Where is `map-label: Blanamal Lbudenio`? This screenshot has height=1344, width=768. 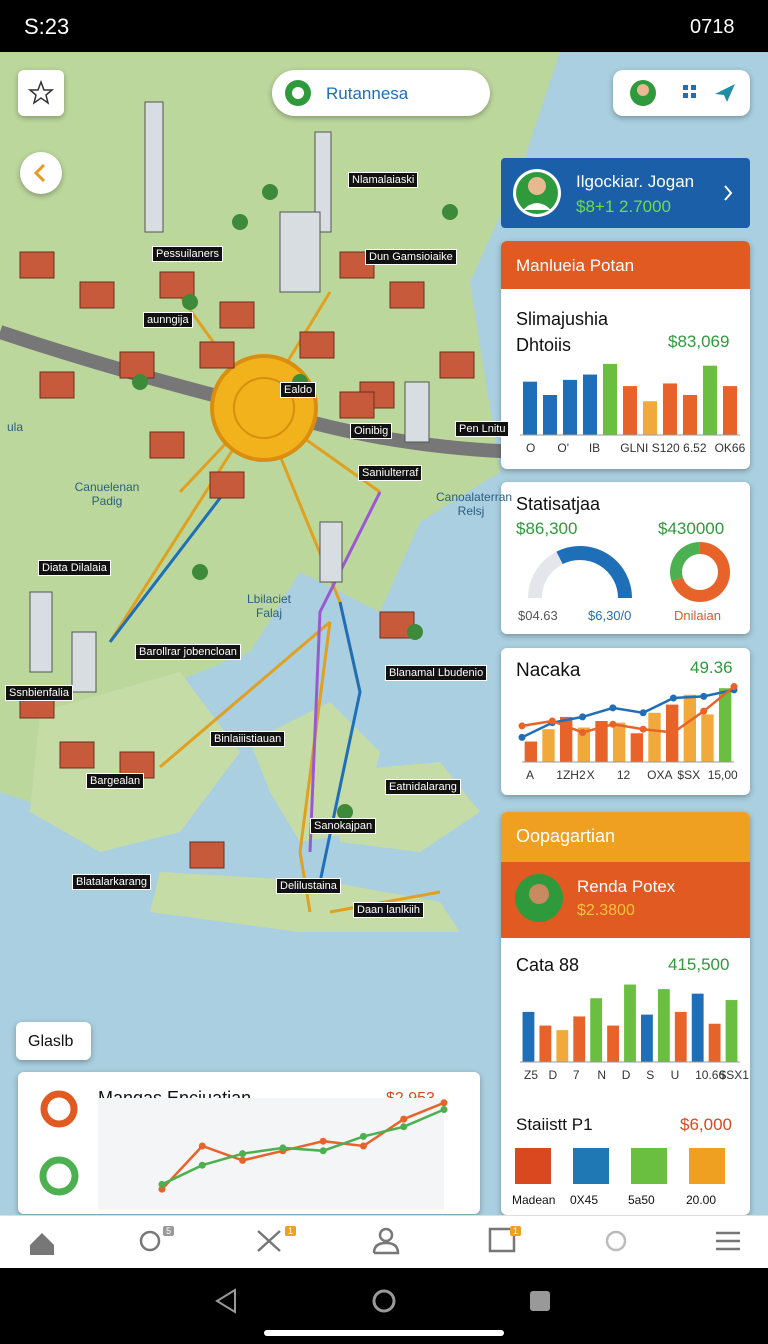
map-label: Blanamal Lbudenio is located at coordinates (436, 673).